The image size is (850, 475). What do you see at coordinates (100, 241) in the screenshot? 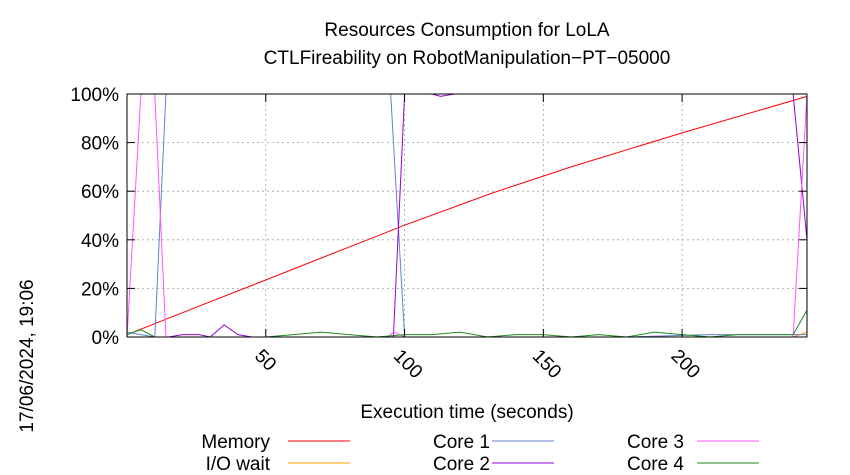
I see `y-tick-label: 40%` at bounding box center [100, 241].